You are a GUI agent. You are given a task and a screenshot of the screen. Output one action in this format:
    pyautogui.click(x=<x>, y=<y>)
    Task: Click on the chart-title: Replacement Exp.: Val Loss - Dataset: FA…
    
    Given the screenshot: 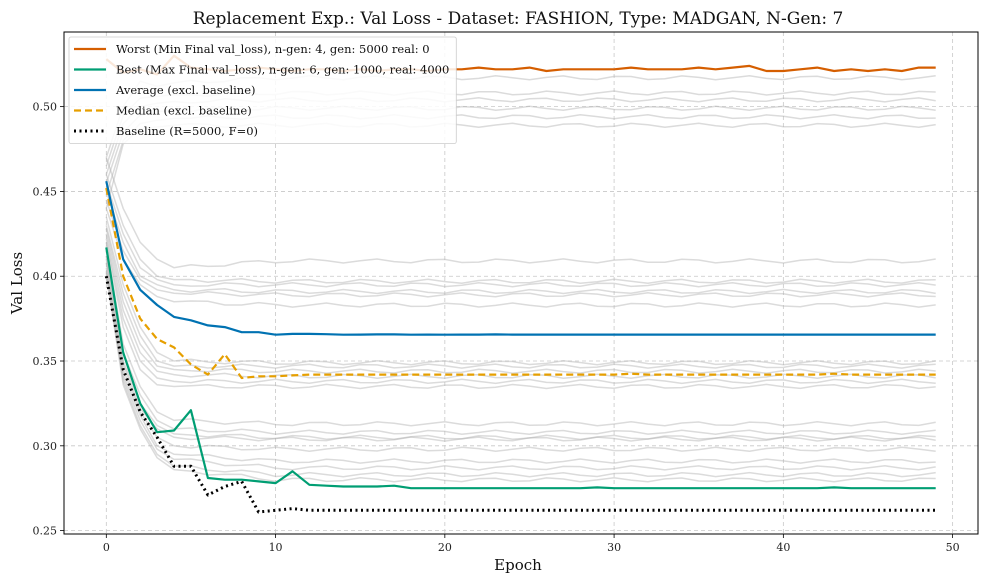 What is the action you would take?
    pyautogui.click(x=518, y=19)
    